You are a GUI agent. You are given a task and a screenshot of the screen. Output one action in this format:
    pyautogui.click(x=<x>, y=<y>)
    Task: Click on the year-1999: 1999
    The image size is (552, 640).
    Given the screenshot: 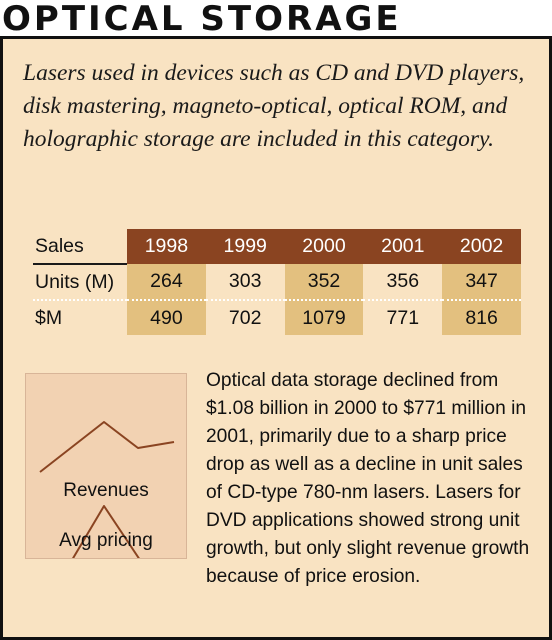 What is the action you would take?
    pyautogui.click(x=245, y=246)
    